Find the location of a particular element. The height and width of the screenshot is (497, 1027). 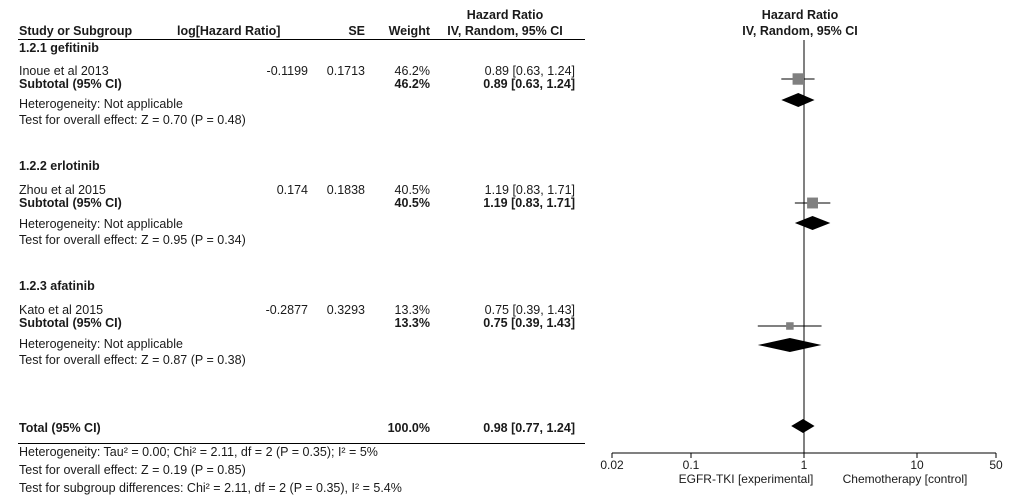

study-loghr: -0.2877 is located at coordinates (286, 310).